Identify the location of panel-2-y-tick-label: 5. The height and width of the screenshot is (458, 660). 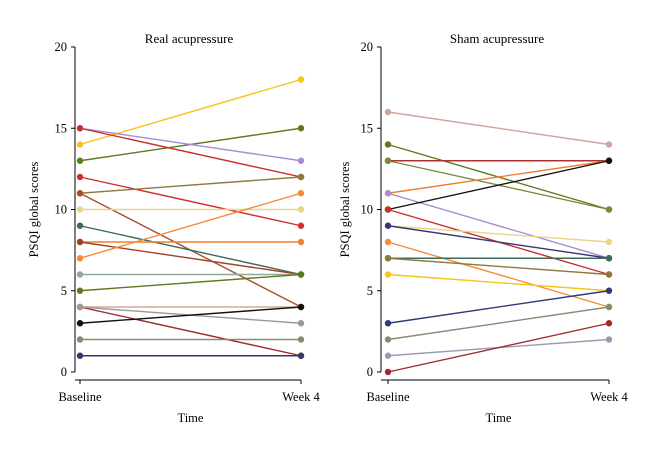
(370, 291).